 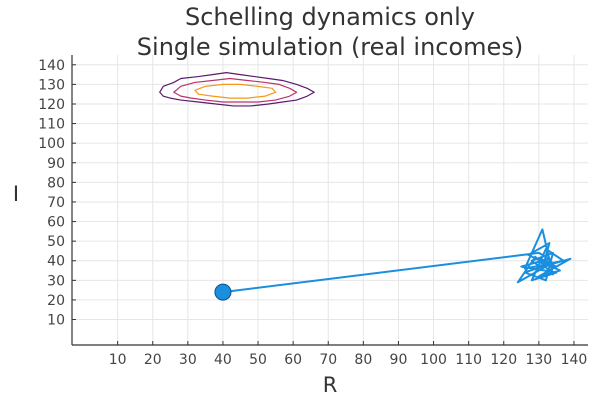 I want to click on contour-outer, so click(x=237, y=89).